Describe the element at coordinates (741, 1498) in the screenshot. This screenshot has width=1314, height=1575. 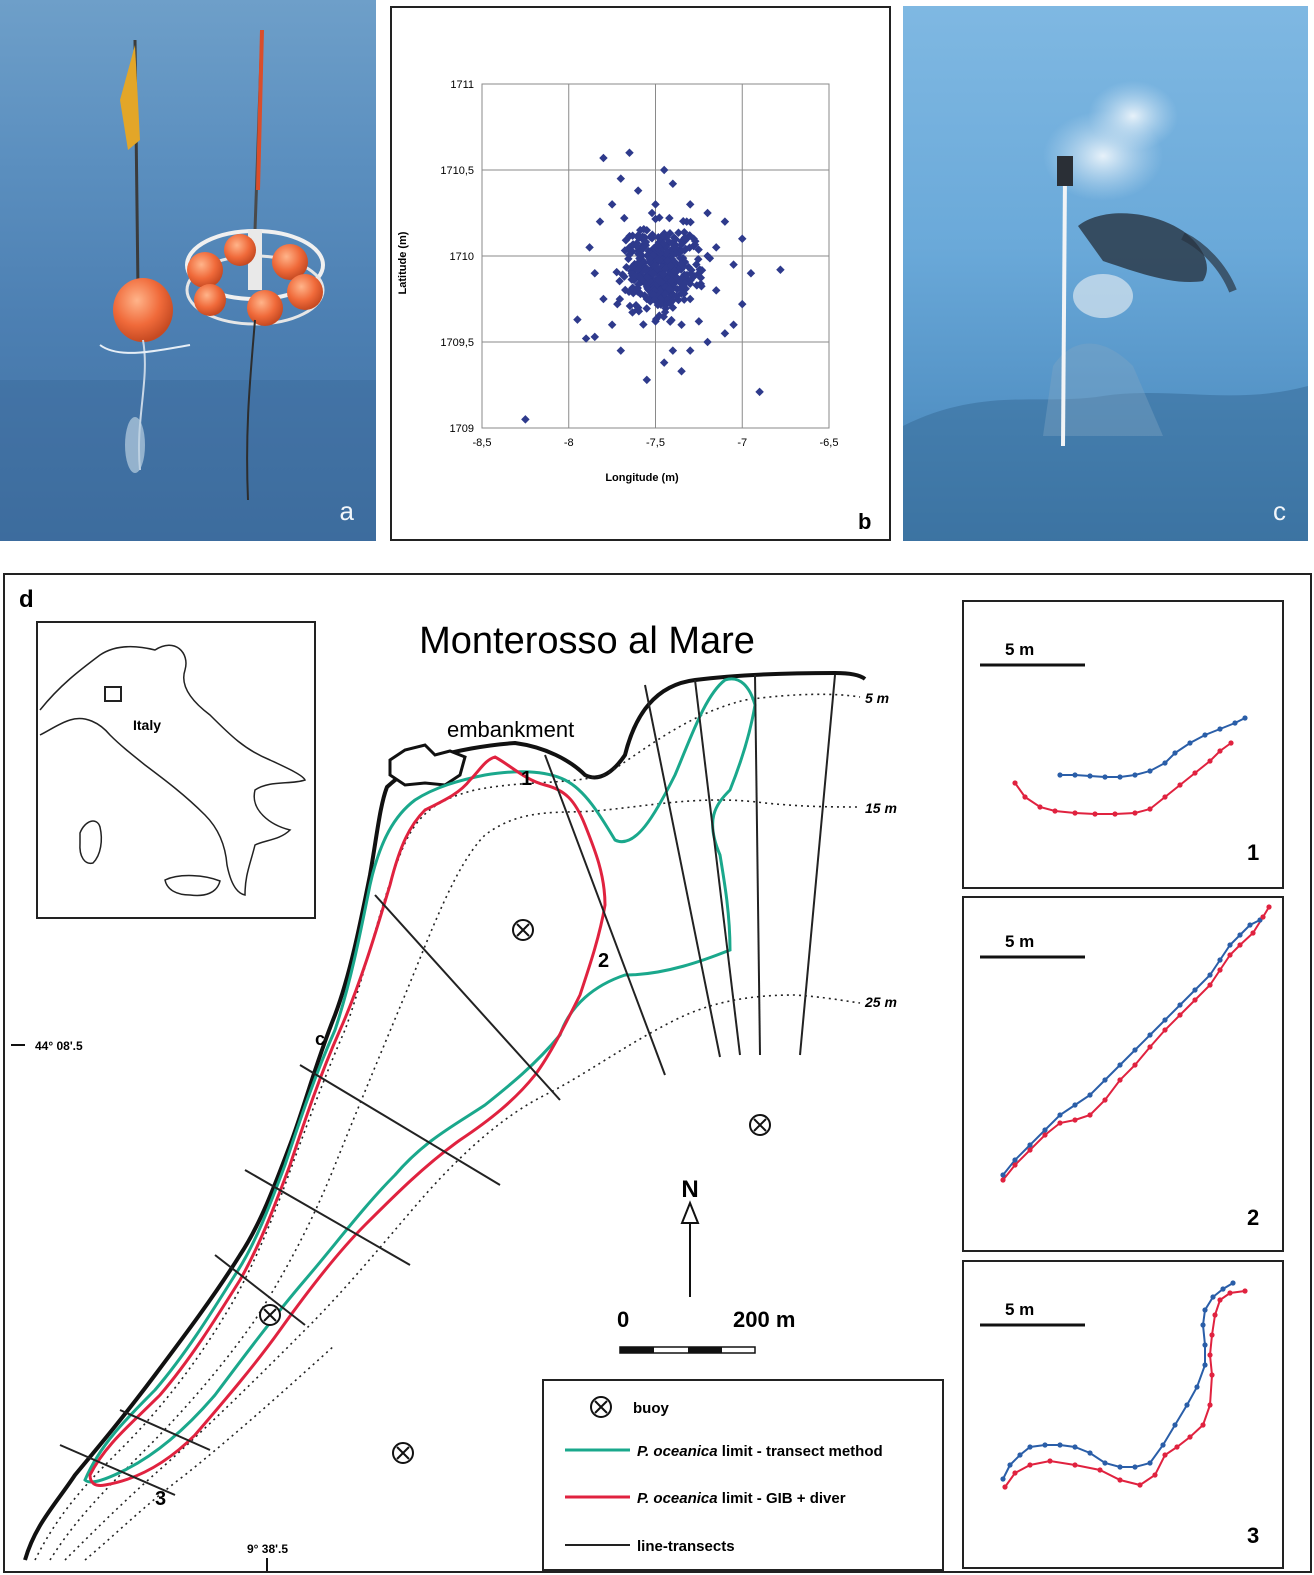
I see `legend-gib-label: P. oceanica limit - GIB + diver` at that location.